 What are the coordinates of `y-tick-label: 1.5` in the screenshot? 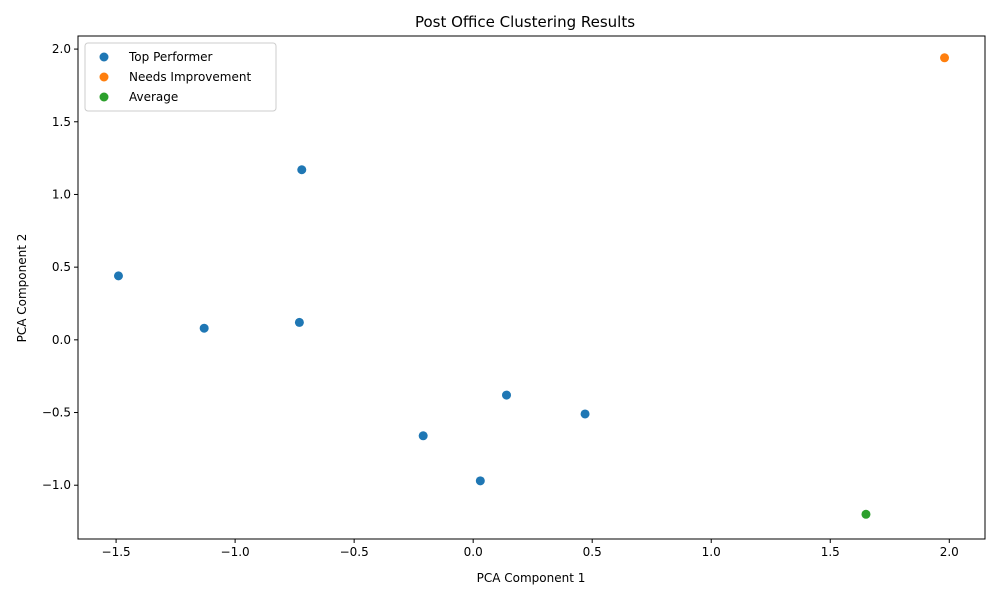 It's located at (61, 122).